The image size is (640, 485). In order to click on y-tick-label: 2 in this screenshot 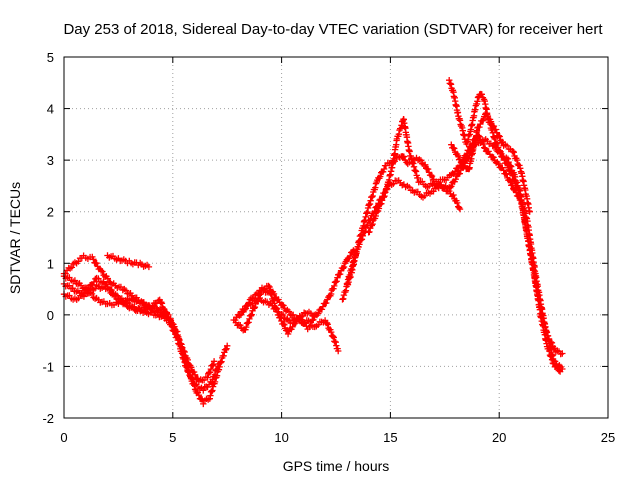, I will do `click(50, 212)`.